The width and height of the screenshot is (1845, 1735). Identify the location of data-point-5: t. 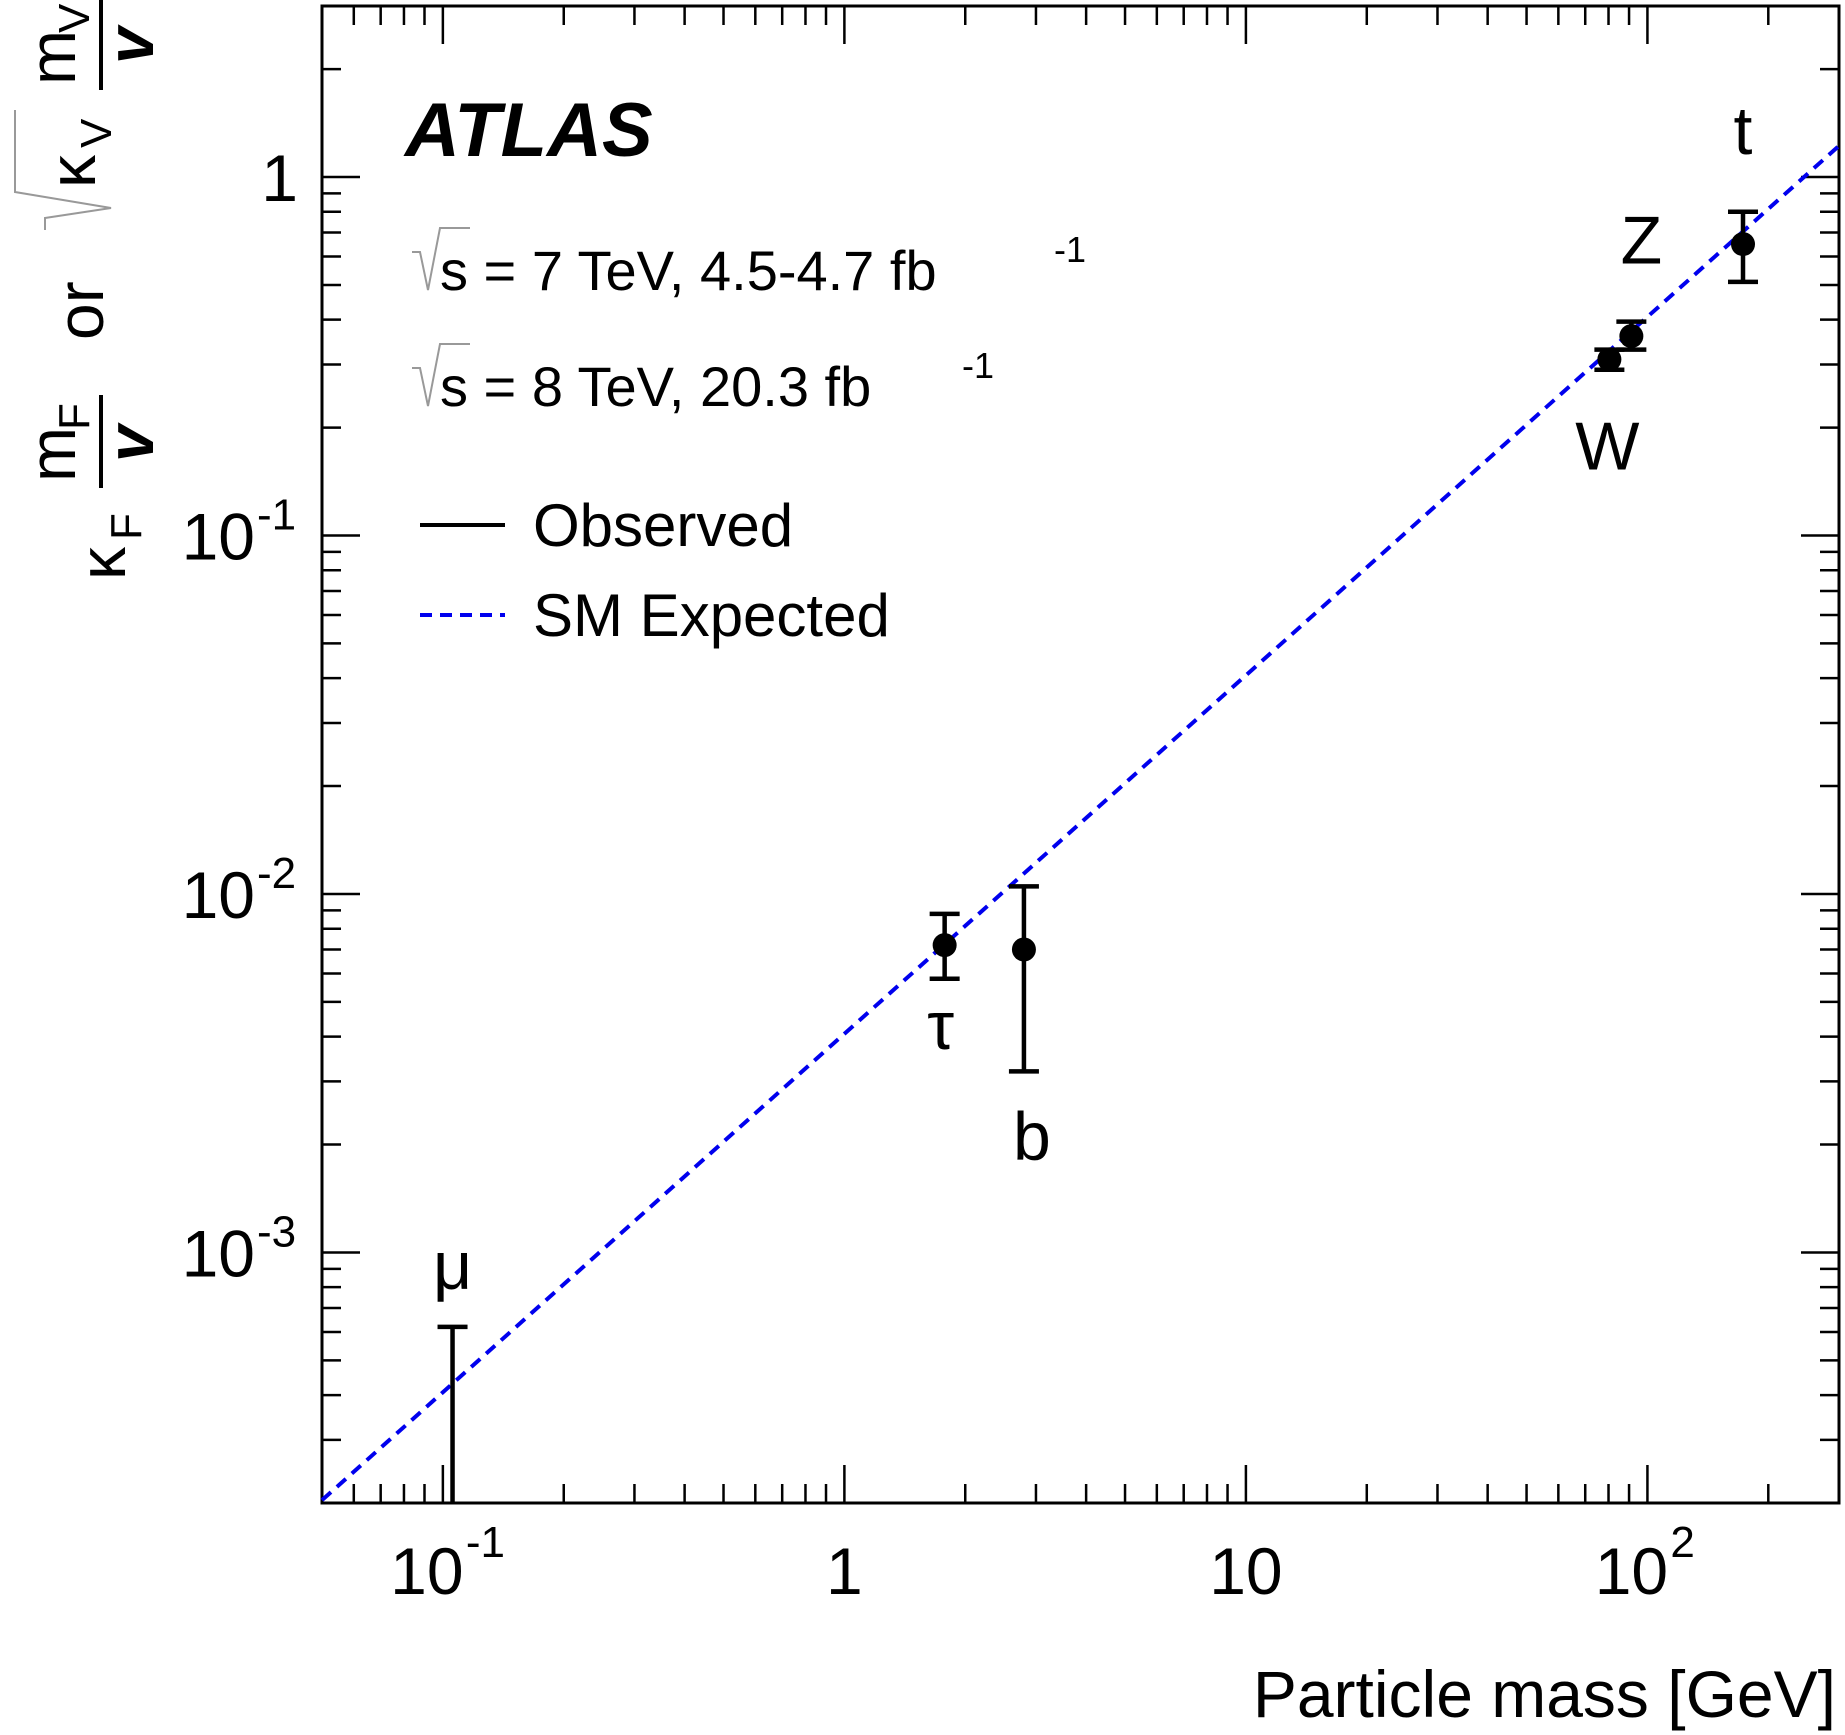
(1743, 189).